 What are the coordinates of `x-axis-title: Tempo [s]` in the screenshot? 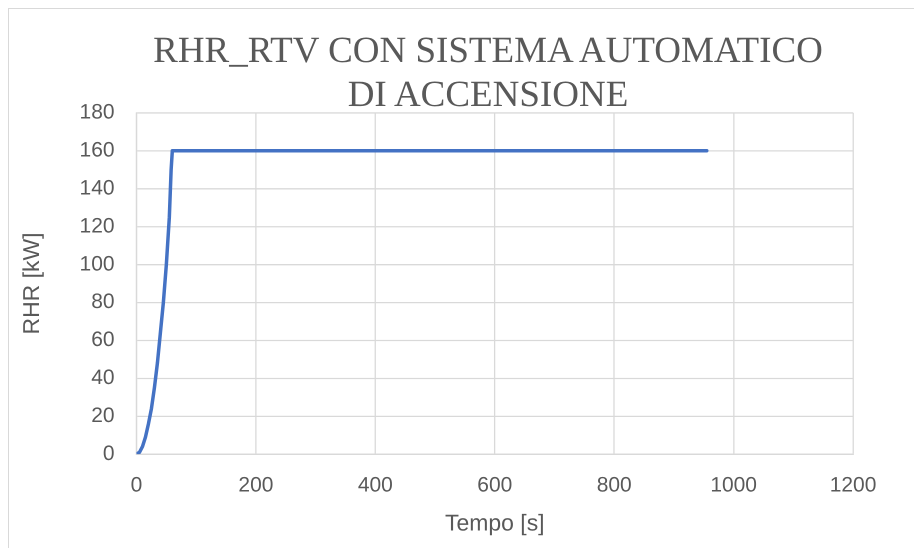 It's located at (495, 523).